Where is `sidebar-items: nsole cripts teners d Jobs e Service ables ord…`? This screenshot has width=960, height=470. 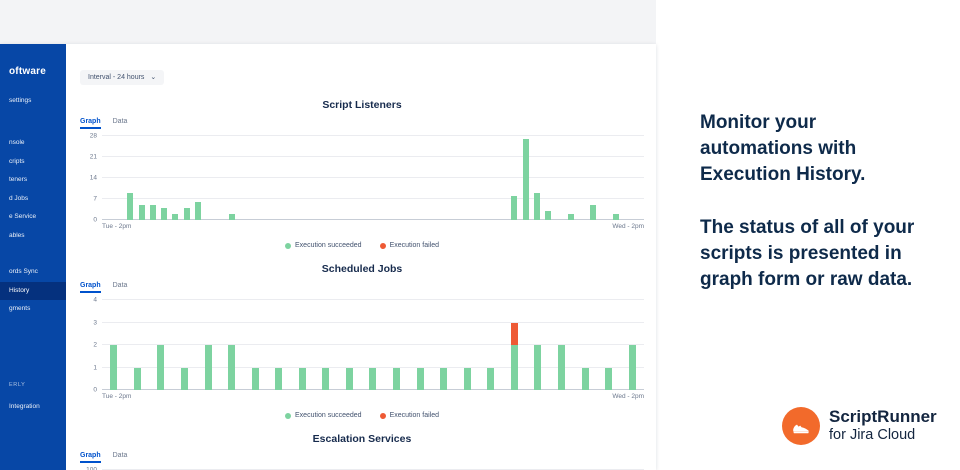
sidebar-items: nsole cripts teners d Jobs e Service ables ord… is located at coordinates (33, 226).